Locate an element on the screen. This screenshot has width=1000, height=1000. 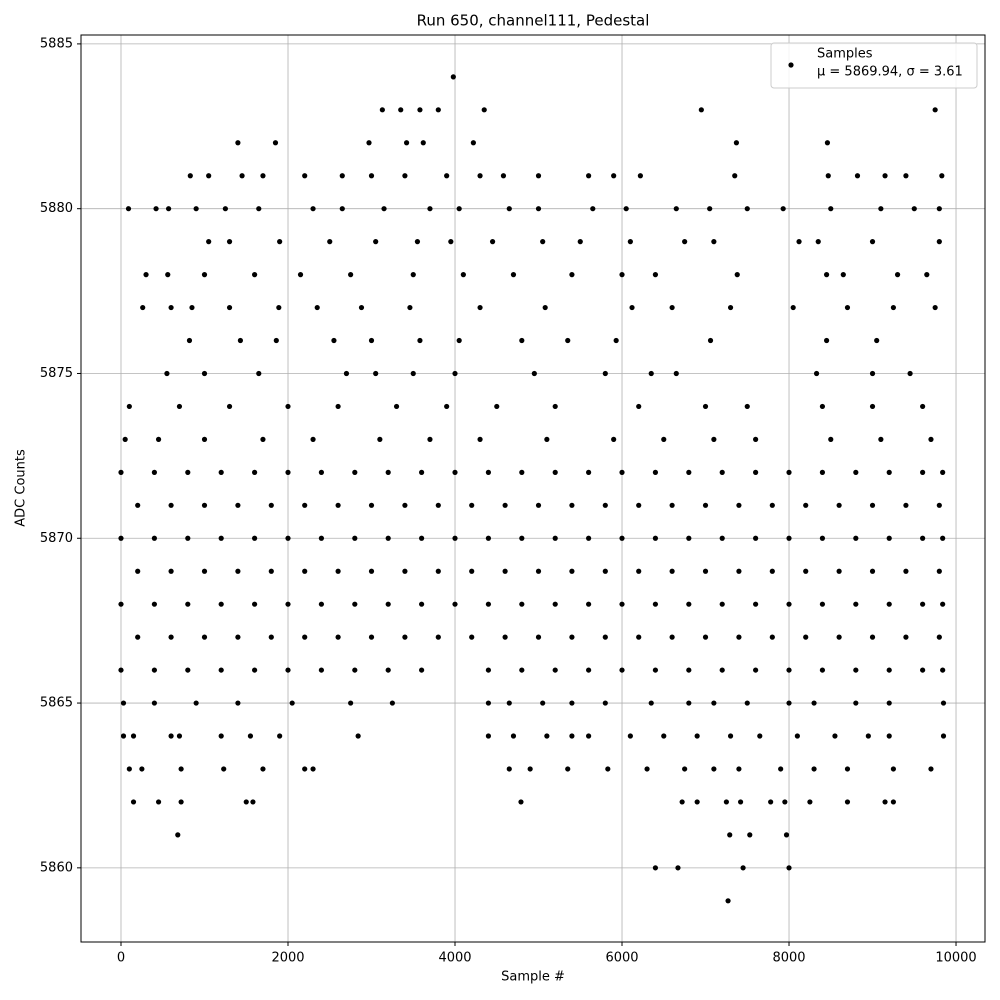
x-tick-label: 6000 is located at coordinates (621, 958).